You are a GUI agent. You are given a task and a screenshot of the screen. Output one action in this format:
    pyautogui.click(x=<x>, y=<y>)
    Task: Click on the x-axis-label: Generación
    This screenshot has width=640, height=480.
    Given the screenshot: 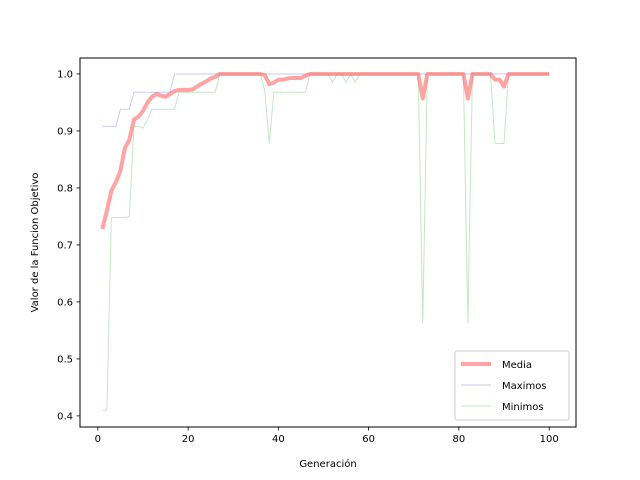 What is the action you would take?
    pyautogui.click(x=327, y=464)
    